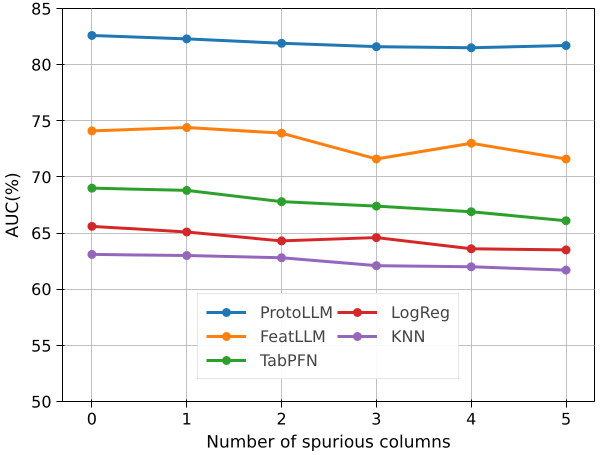 The height and width of the screenshot is (455, 600). Describe the element at coordinates (297, 312) in the screenshot. I see `legend-label: ProtoLLM` at that location.